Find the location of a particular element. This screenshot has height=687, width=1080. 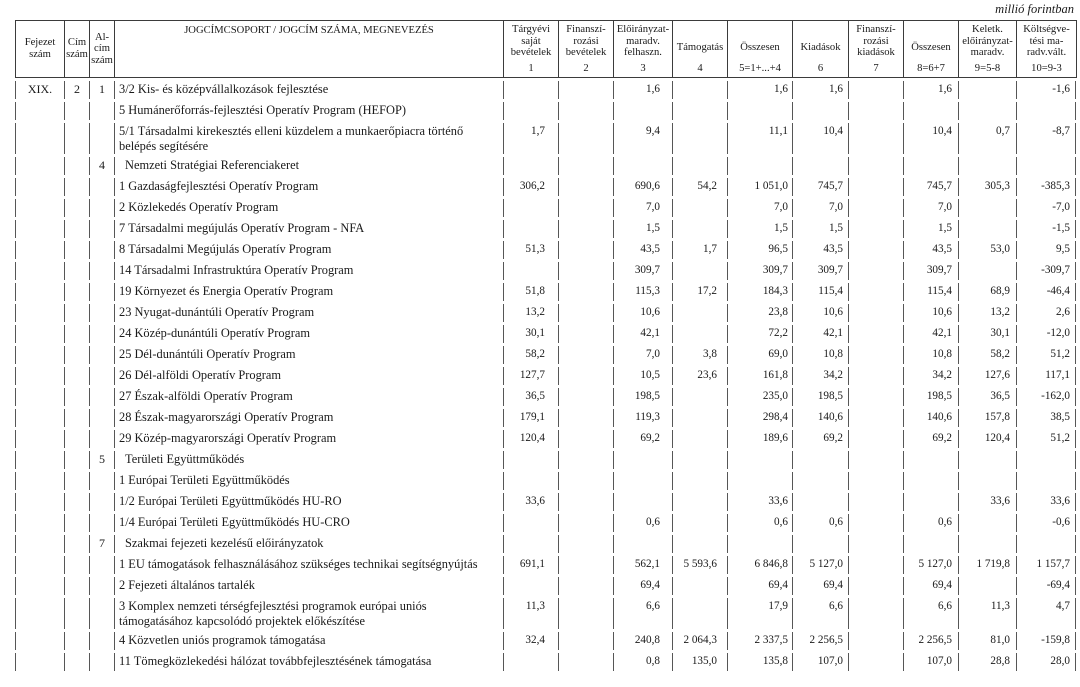

value-cell: 28,0 is located at coordinates (1046, 662).